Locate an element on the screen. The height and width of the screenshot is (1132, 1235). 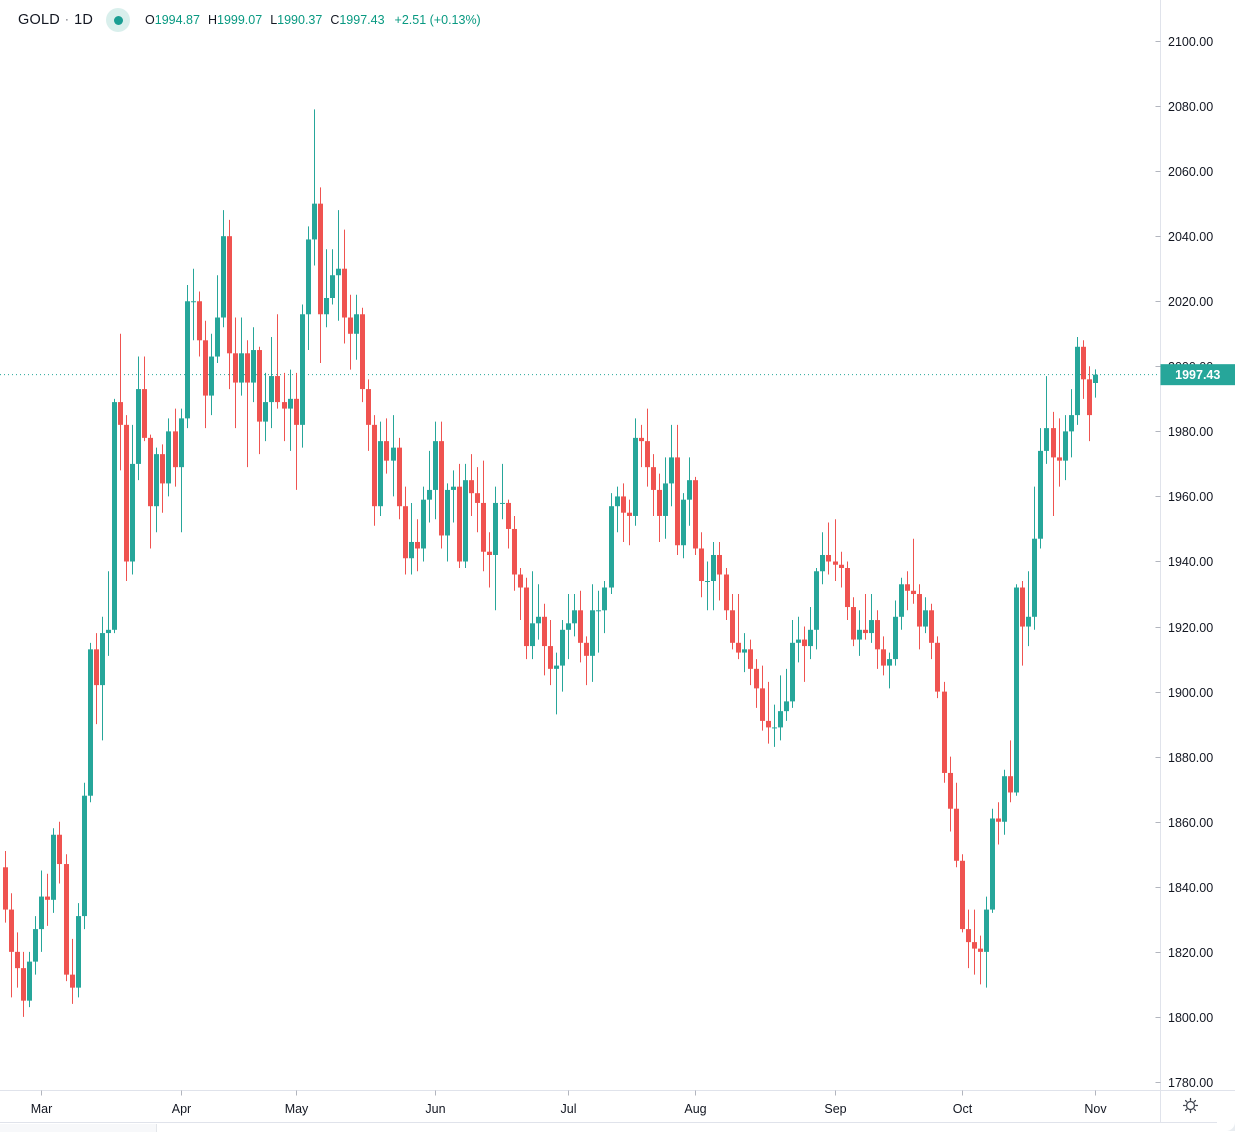
close-value: C1997.43 is located at coordinates (357, 20).